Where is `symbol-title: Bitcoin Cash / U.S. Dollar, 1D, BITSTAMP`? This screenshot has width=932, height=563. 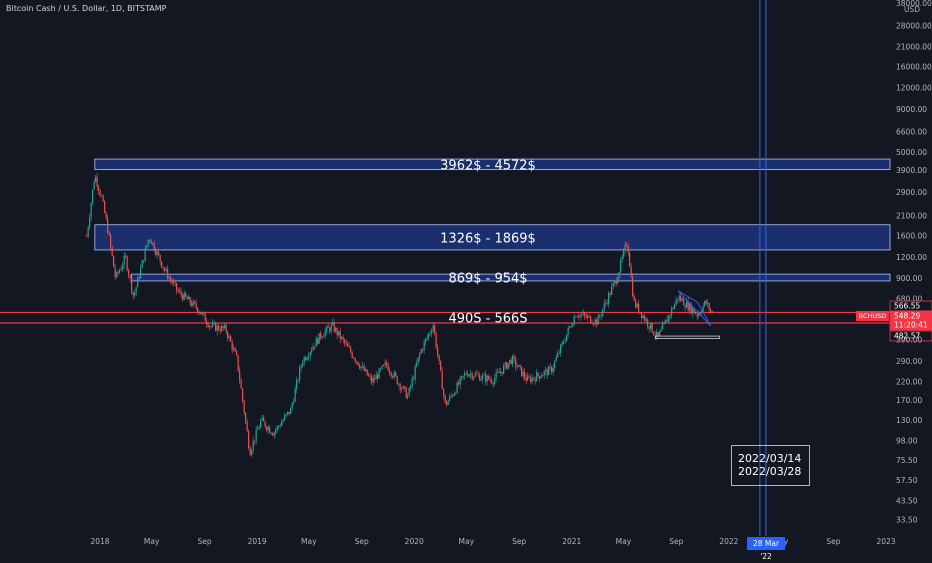
symbol-title: Bitcoin Cash / U.S. Dollar, 1D, BITSTAMP is located at coordinates (86, 8).